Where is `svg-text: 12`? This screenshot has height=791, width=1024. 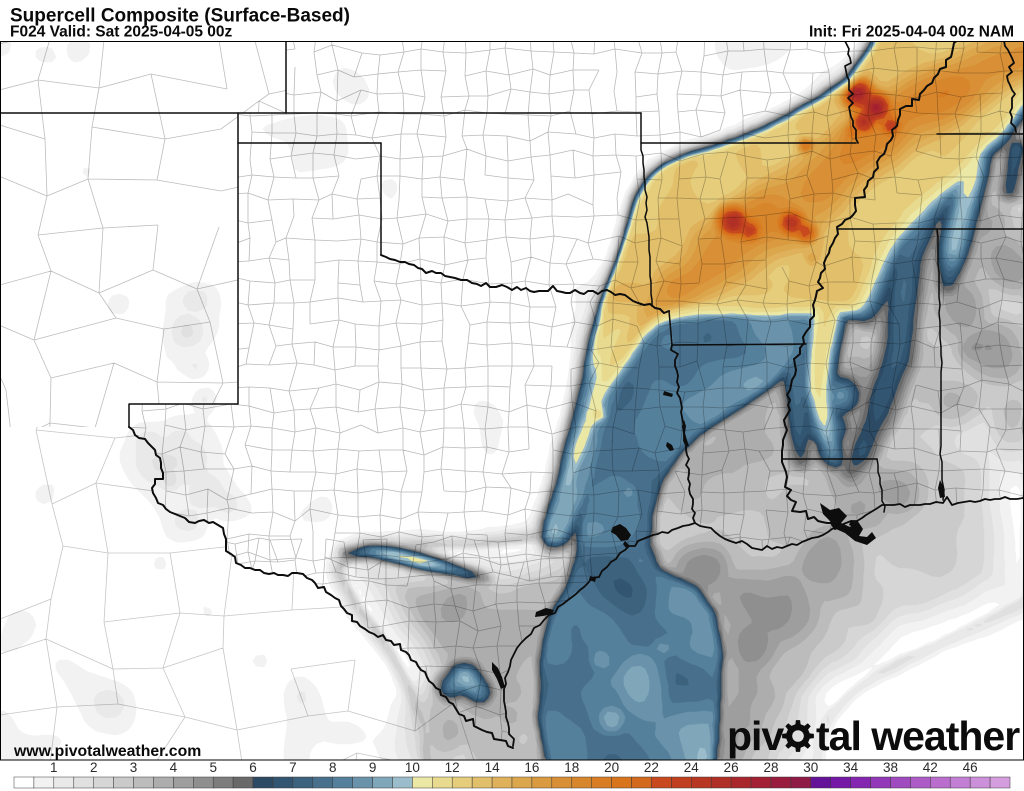
svg-text: 12 is located at coordinates (452, 767).